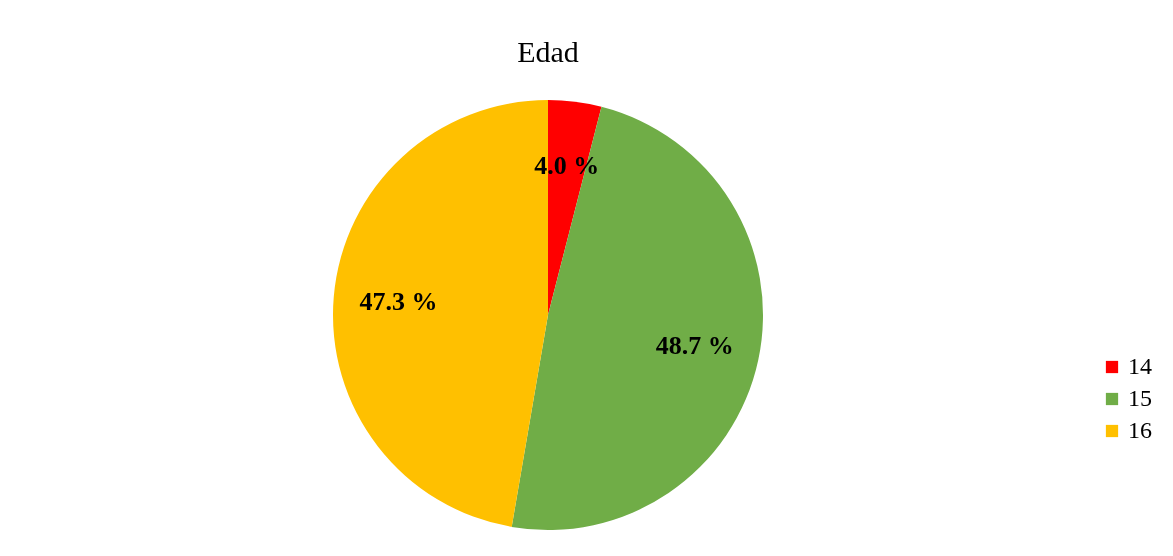 Image resolution: width=1173 pixels, height=556 pixels. Describe the element at coordinates (398, 302) in the screenshot. I see `data-label: 47.3 %` at that location.